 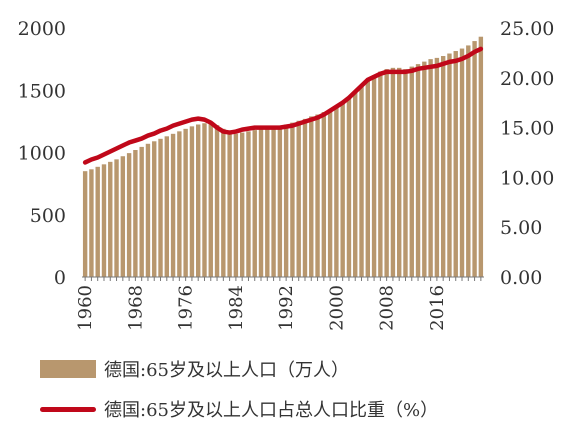 What do you see at coordinates (198, 200) in the screenshot?
I see `bar-1978` at bounding box center [198, 200].